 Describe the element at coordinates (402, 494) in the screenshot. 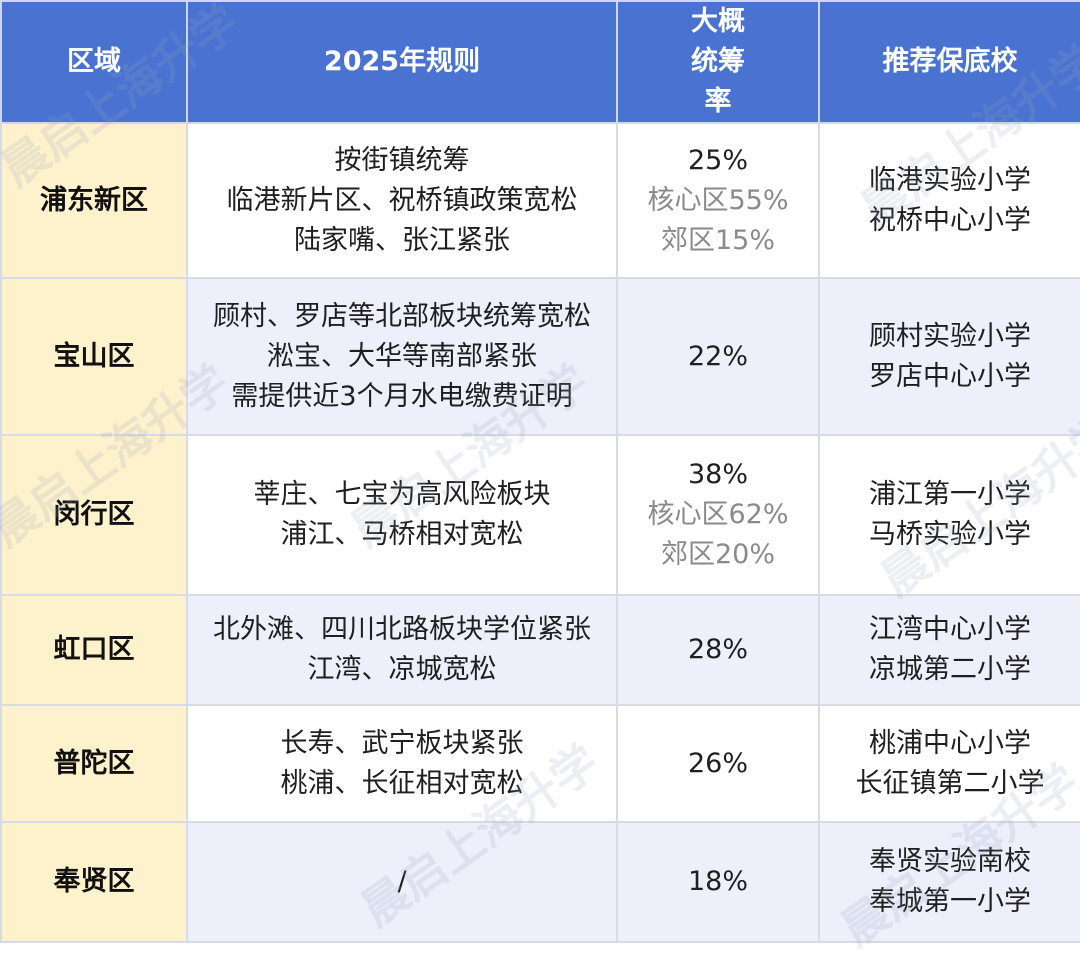

I see `rule-line: 莘庄、七宝为高风险板块` at that location.